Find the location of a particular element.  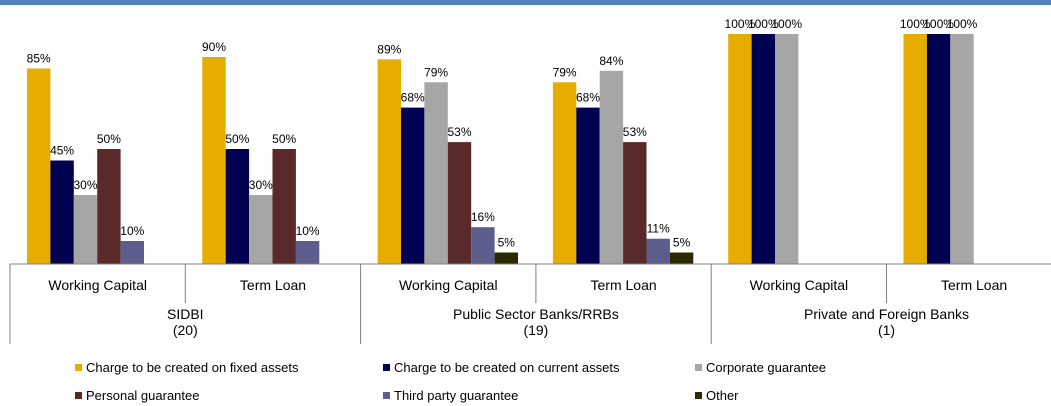

data-label: 90% is located at coordinates (214, 47).